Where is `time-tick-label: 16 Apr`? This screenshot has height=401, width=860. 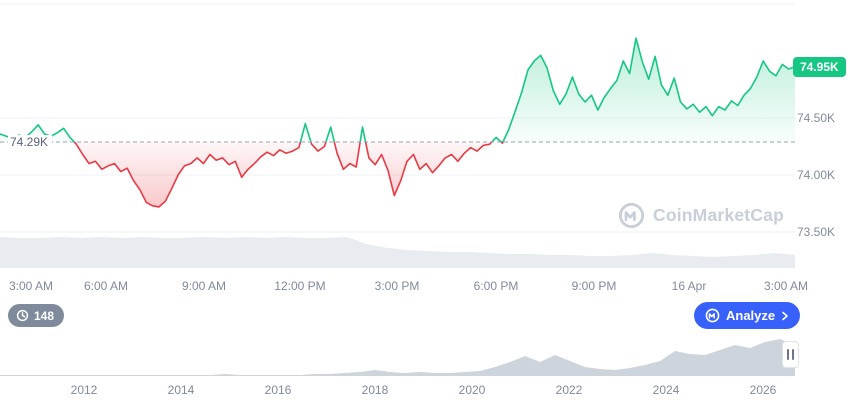
time-tick-label: 16 Apr is located at coordinates (689, 286).